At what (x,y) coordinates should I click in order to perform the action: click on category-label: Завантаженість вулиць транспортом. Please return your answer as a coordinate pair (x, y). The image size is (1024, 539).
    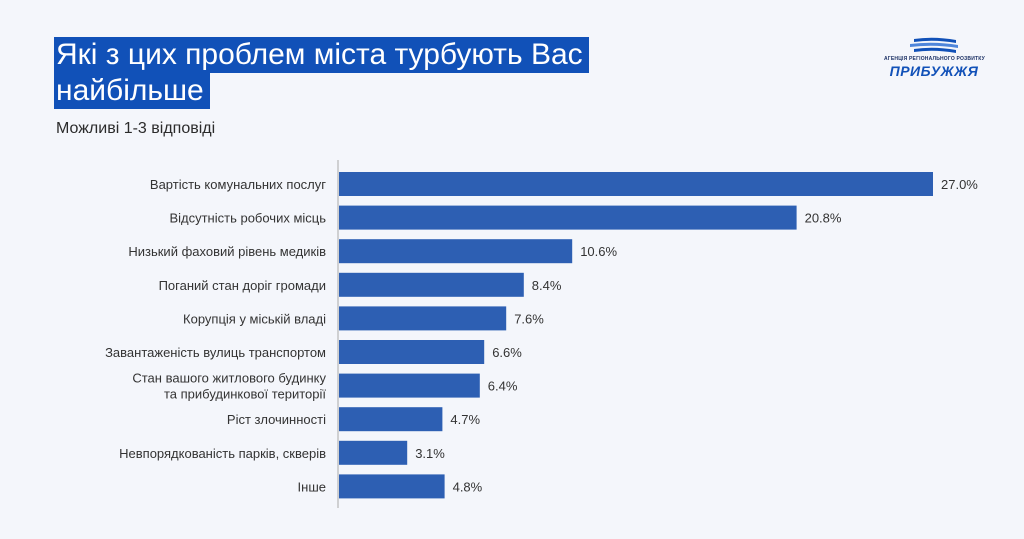
    Looking at the image, I should click on (215, 352).